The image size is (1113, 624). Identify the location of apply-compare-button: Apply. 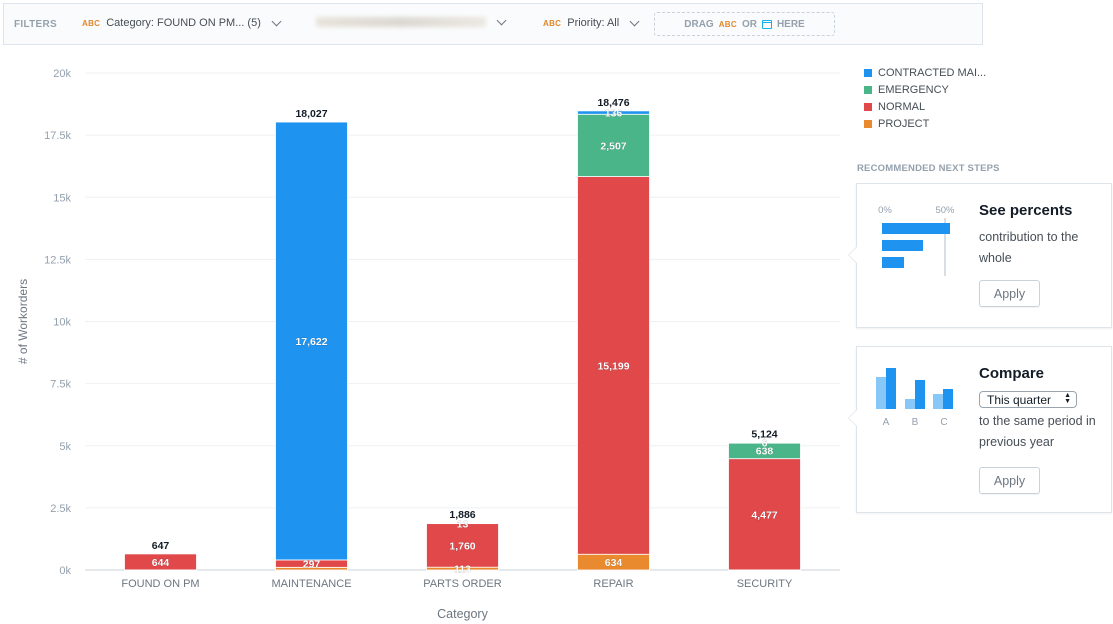
(1009, 480).